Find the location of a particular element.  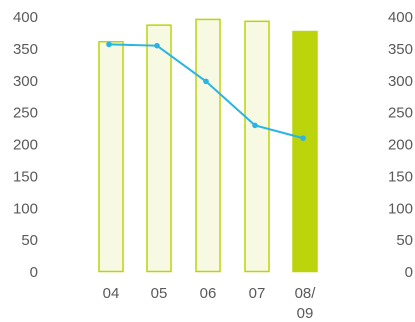

x-tick-label: 08/ is located at coordinates (306, 293).